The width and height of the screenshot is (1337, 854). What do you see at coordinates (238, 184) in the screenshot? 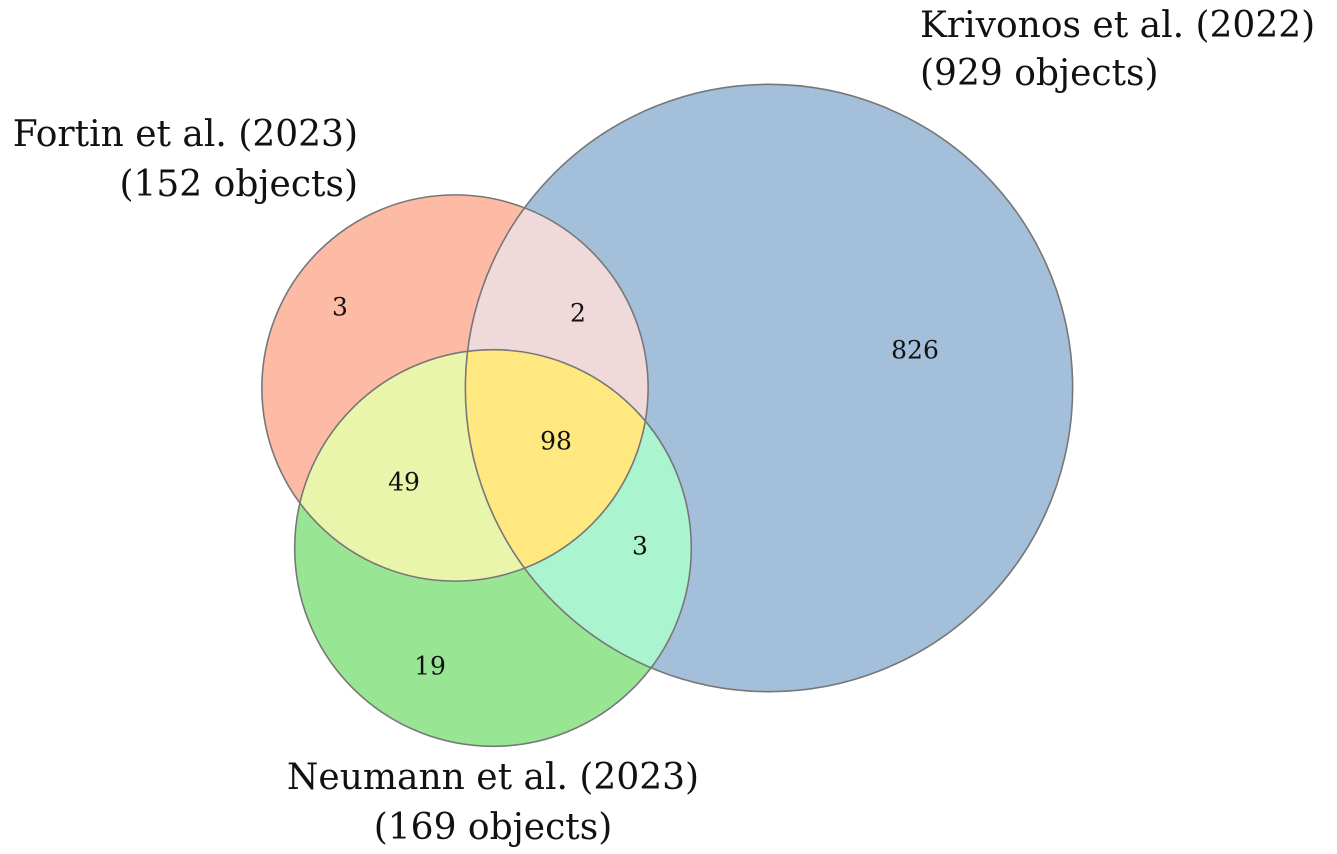
I see `set-size: (152 objects)` at bounding box center [238, 184].